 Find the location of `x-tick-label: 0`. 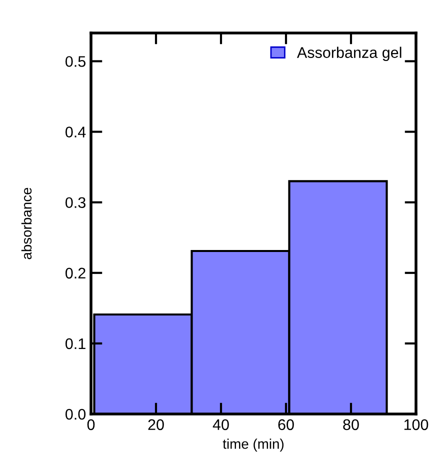

x-tick-label: 0 is located at coordinates (91, 424).